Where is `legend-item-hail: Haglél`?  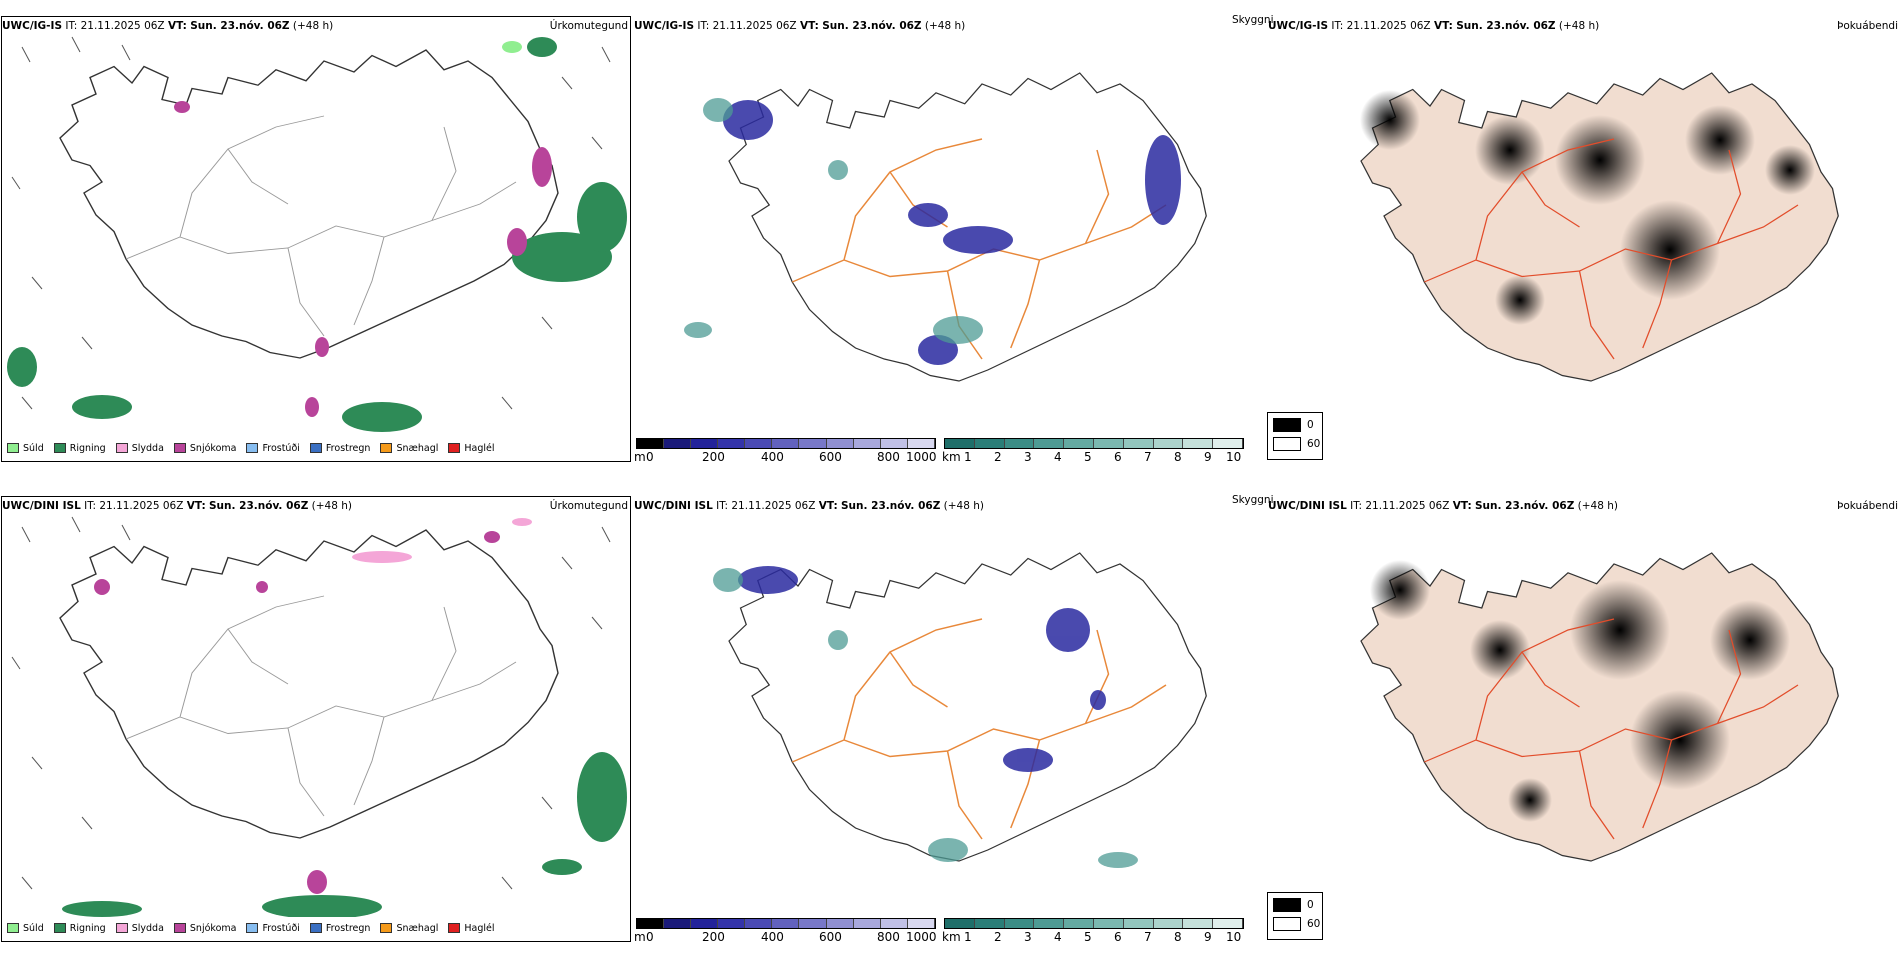 legend-item-hail: Haglél is located at coordinates (471, 448).